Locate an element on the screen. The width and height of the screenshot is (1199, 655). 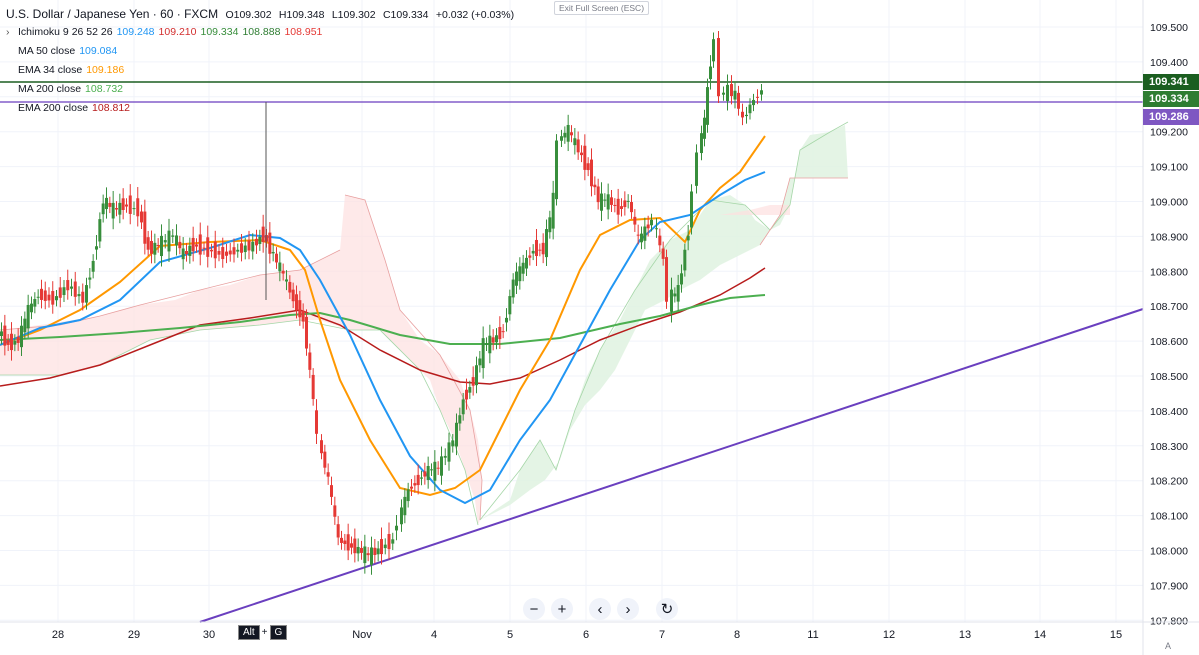
zoom-in-button: + is located at coordinates (562, 609).